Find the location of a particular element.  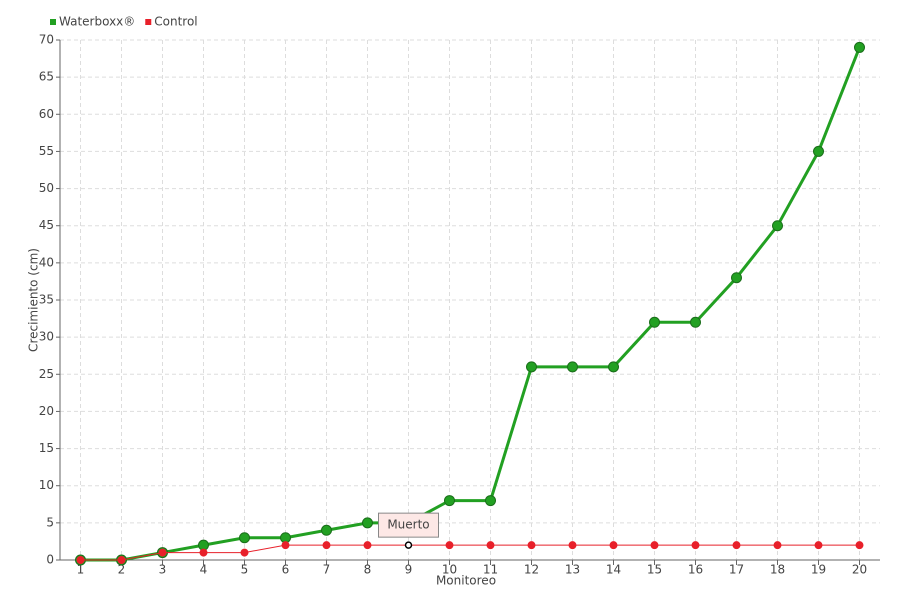

y-tick-label: 0 is located at coordinates (50, 560).